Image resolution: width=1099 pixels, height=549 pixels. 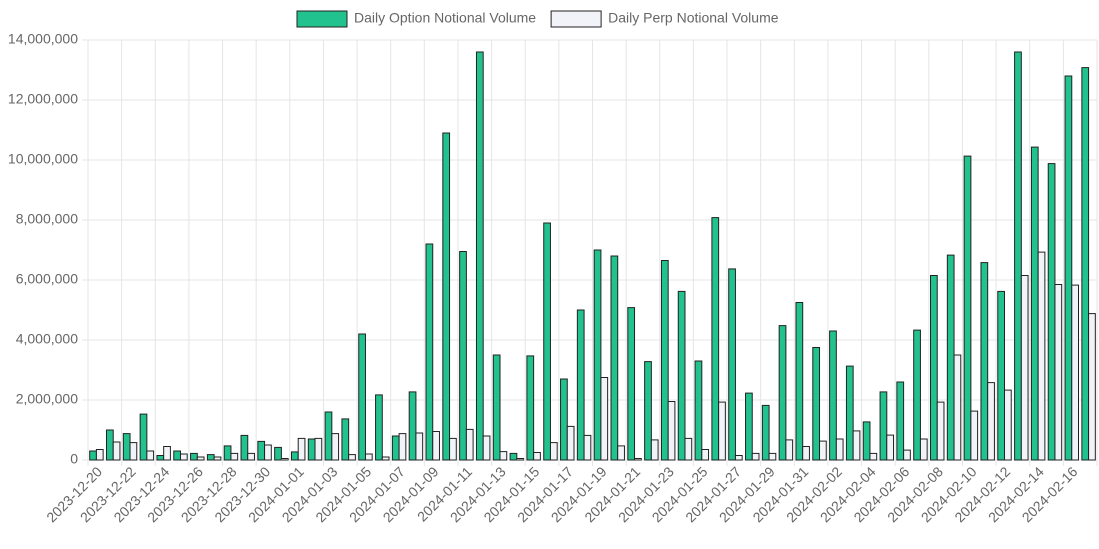 I want to click on y-tick-label: 0, so click(x=74, y=459).